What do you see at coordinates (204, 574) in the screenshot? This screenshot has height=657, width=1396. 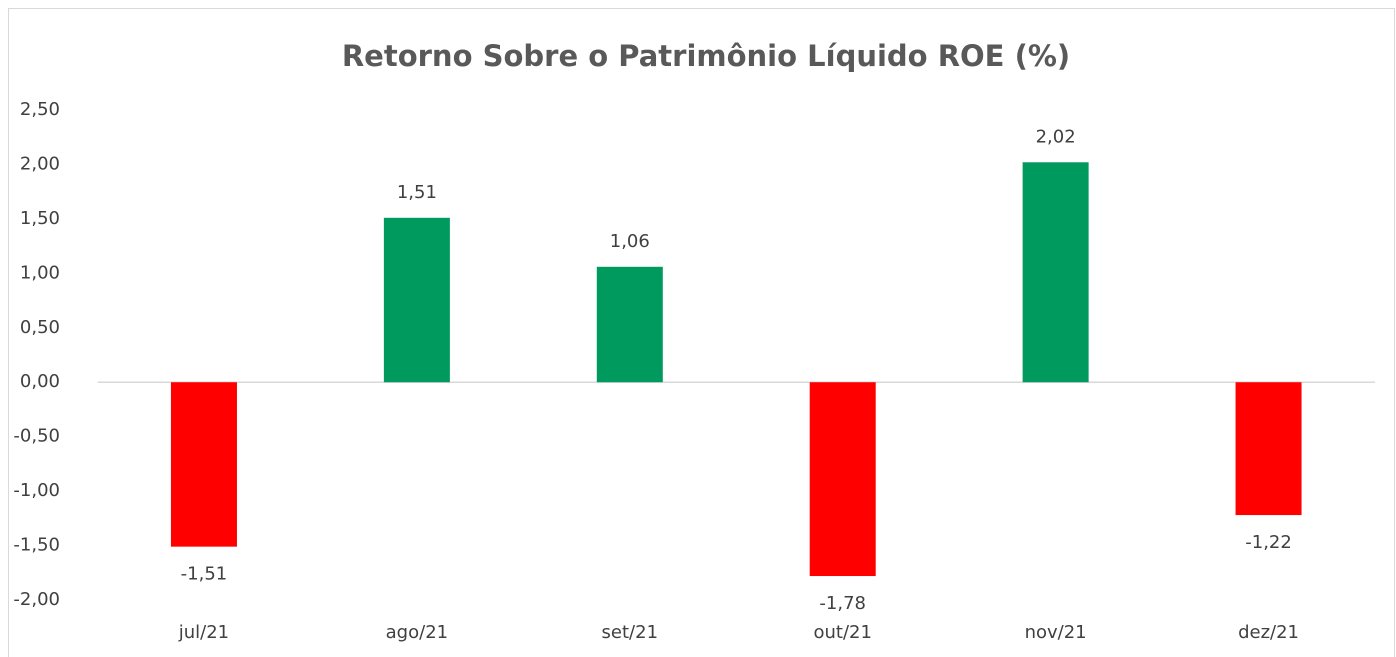 I see `data-label: -1,51` at bounding box center [204, 574].